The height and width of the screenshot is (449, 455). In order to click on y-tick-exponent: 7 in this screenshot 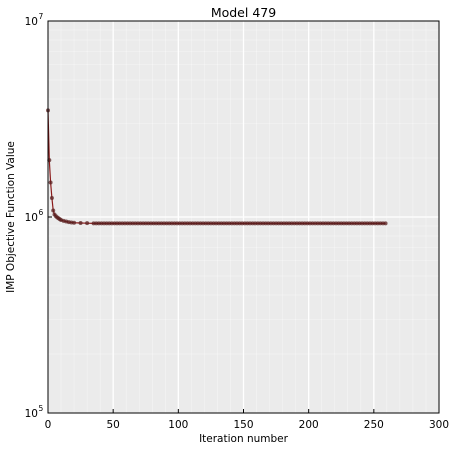, I will do `click(41, 16)`.